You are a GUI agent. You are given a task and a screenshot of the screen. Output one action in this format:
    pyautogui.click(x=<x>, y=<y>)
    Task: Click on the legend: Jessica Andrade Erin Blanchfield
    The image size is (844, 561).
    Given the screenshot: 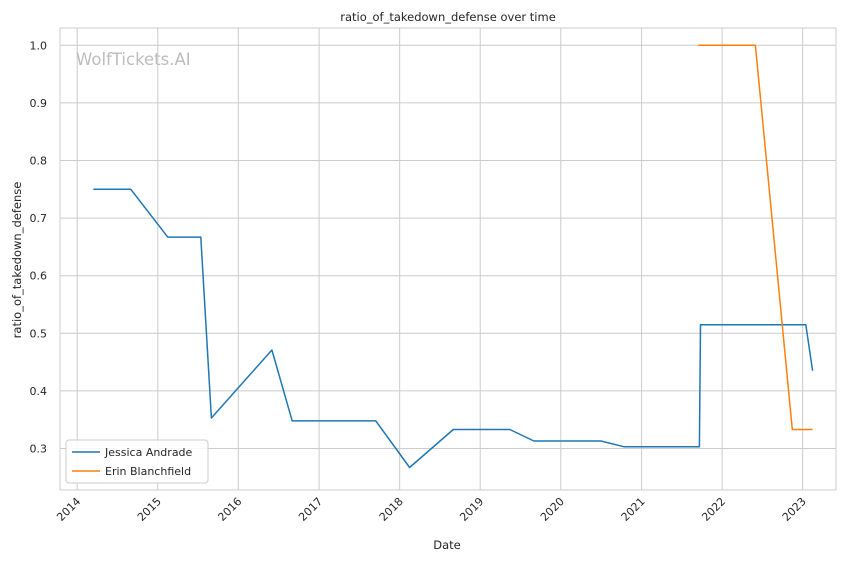 What is the action you would take?
    pyautogui.click(x=137, y=461)
    